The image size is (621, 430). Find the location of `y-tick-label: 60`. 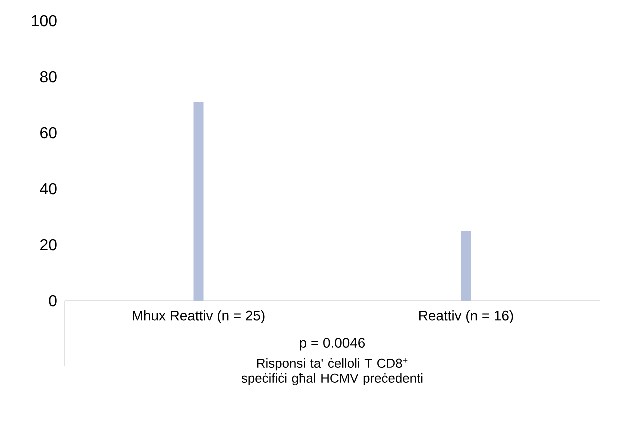

y-tick-label: 60 is located at coordinates (48, 133).